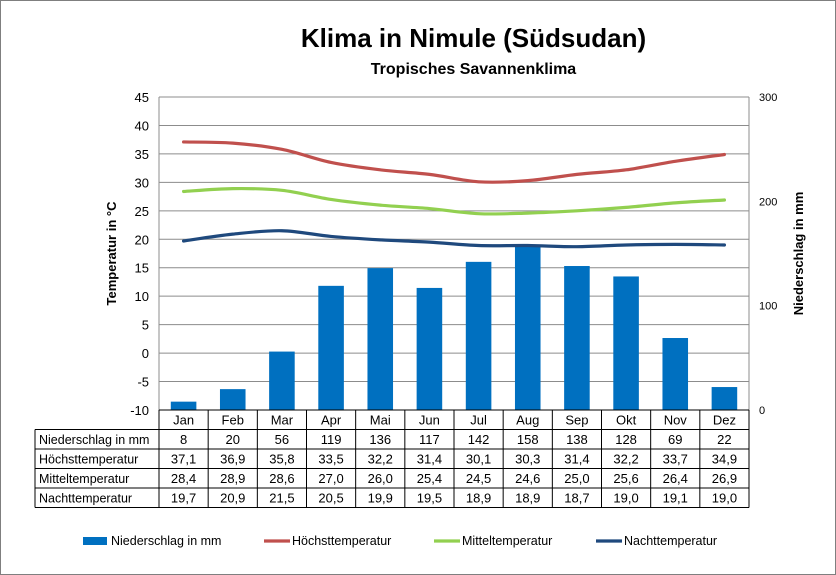  Describe the element at coordinates (380, 498) in the screenshot. I see `data-label: 19,9` at that location.